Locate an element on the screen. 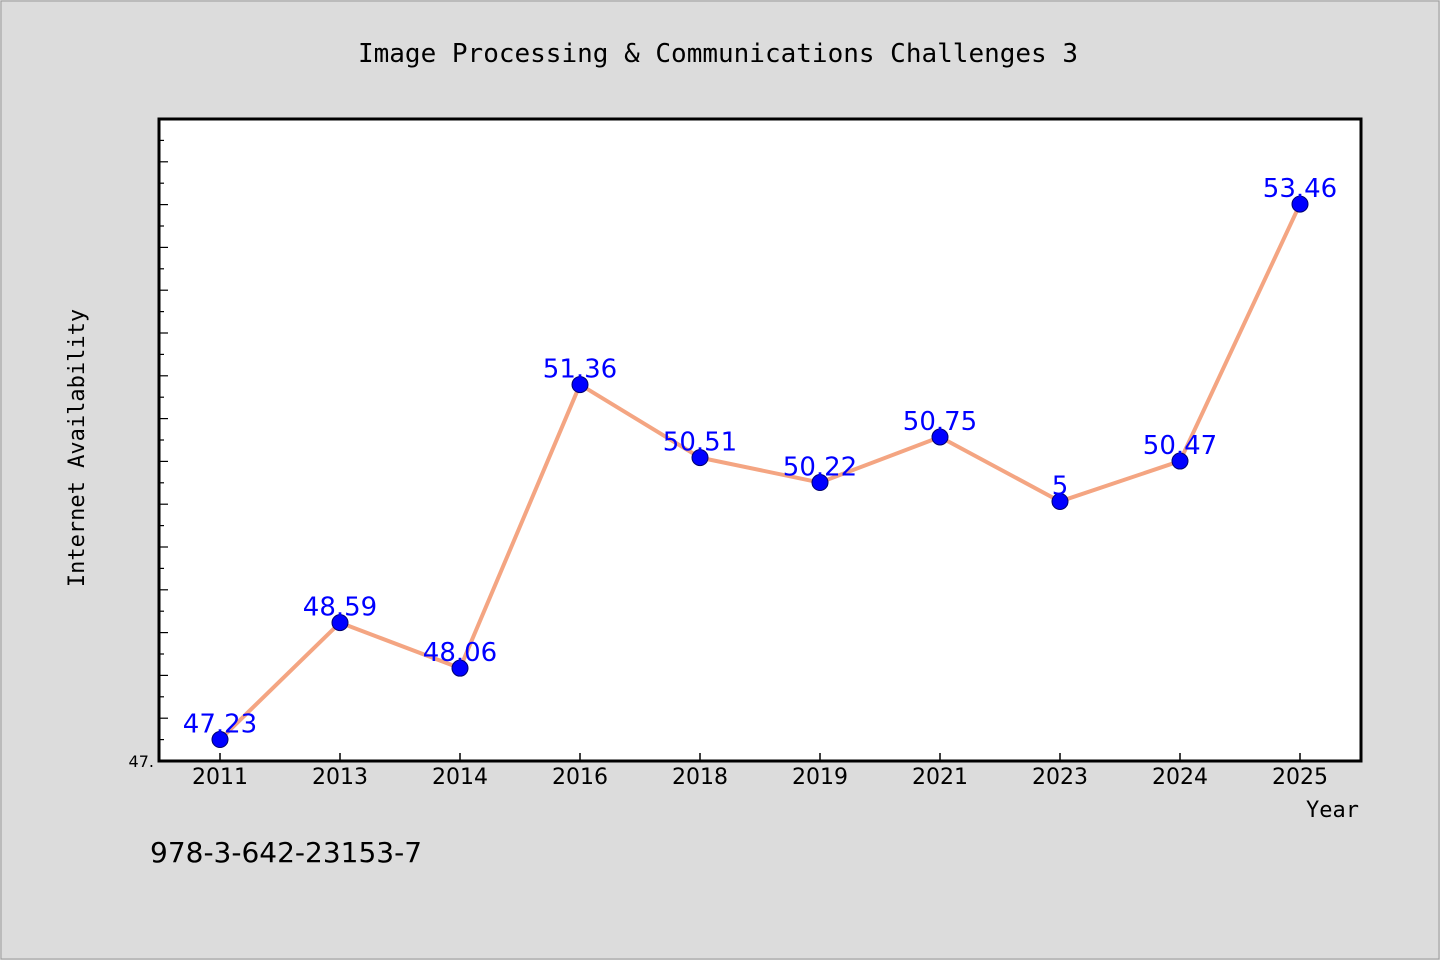 The height and width of the screenshot is (960, 1440). y-tick-label: 47. is located at coordinates (141, 761).